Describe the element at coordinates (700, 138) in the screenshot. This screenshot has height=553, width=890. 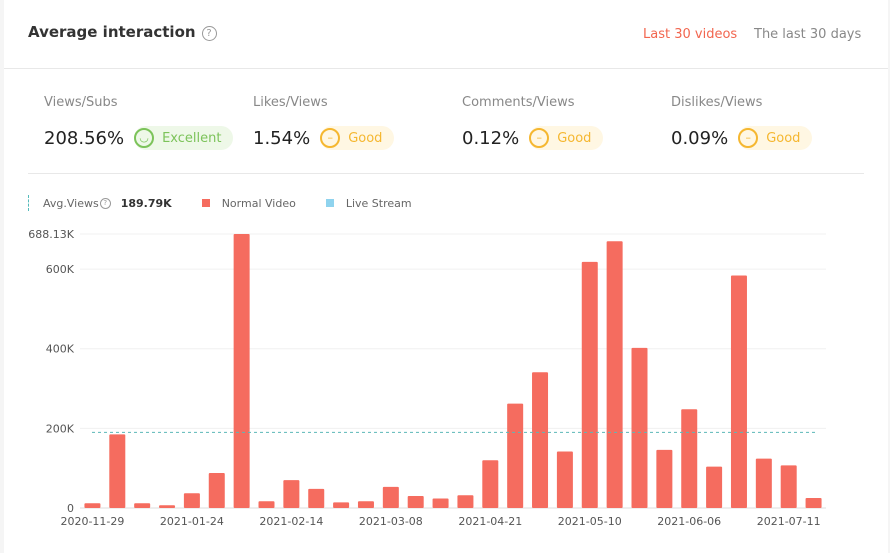
I see `metric-value: 0.09%` at that location.